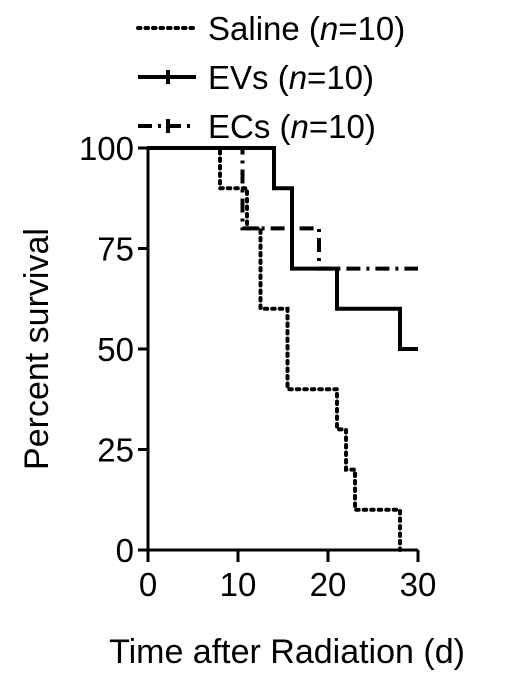 The height and width of the screenshot is (681, 520). I want to click on legend-label-prefix: Saline (, so click(264, 28).